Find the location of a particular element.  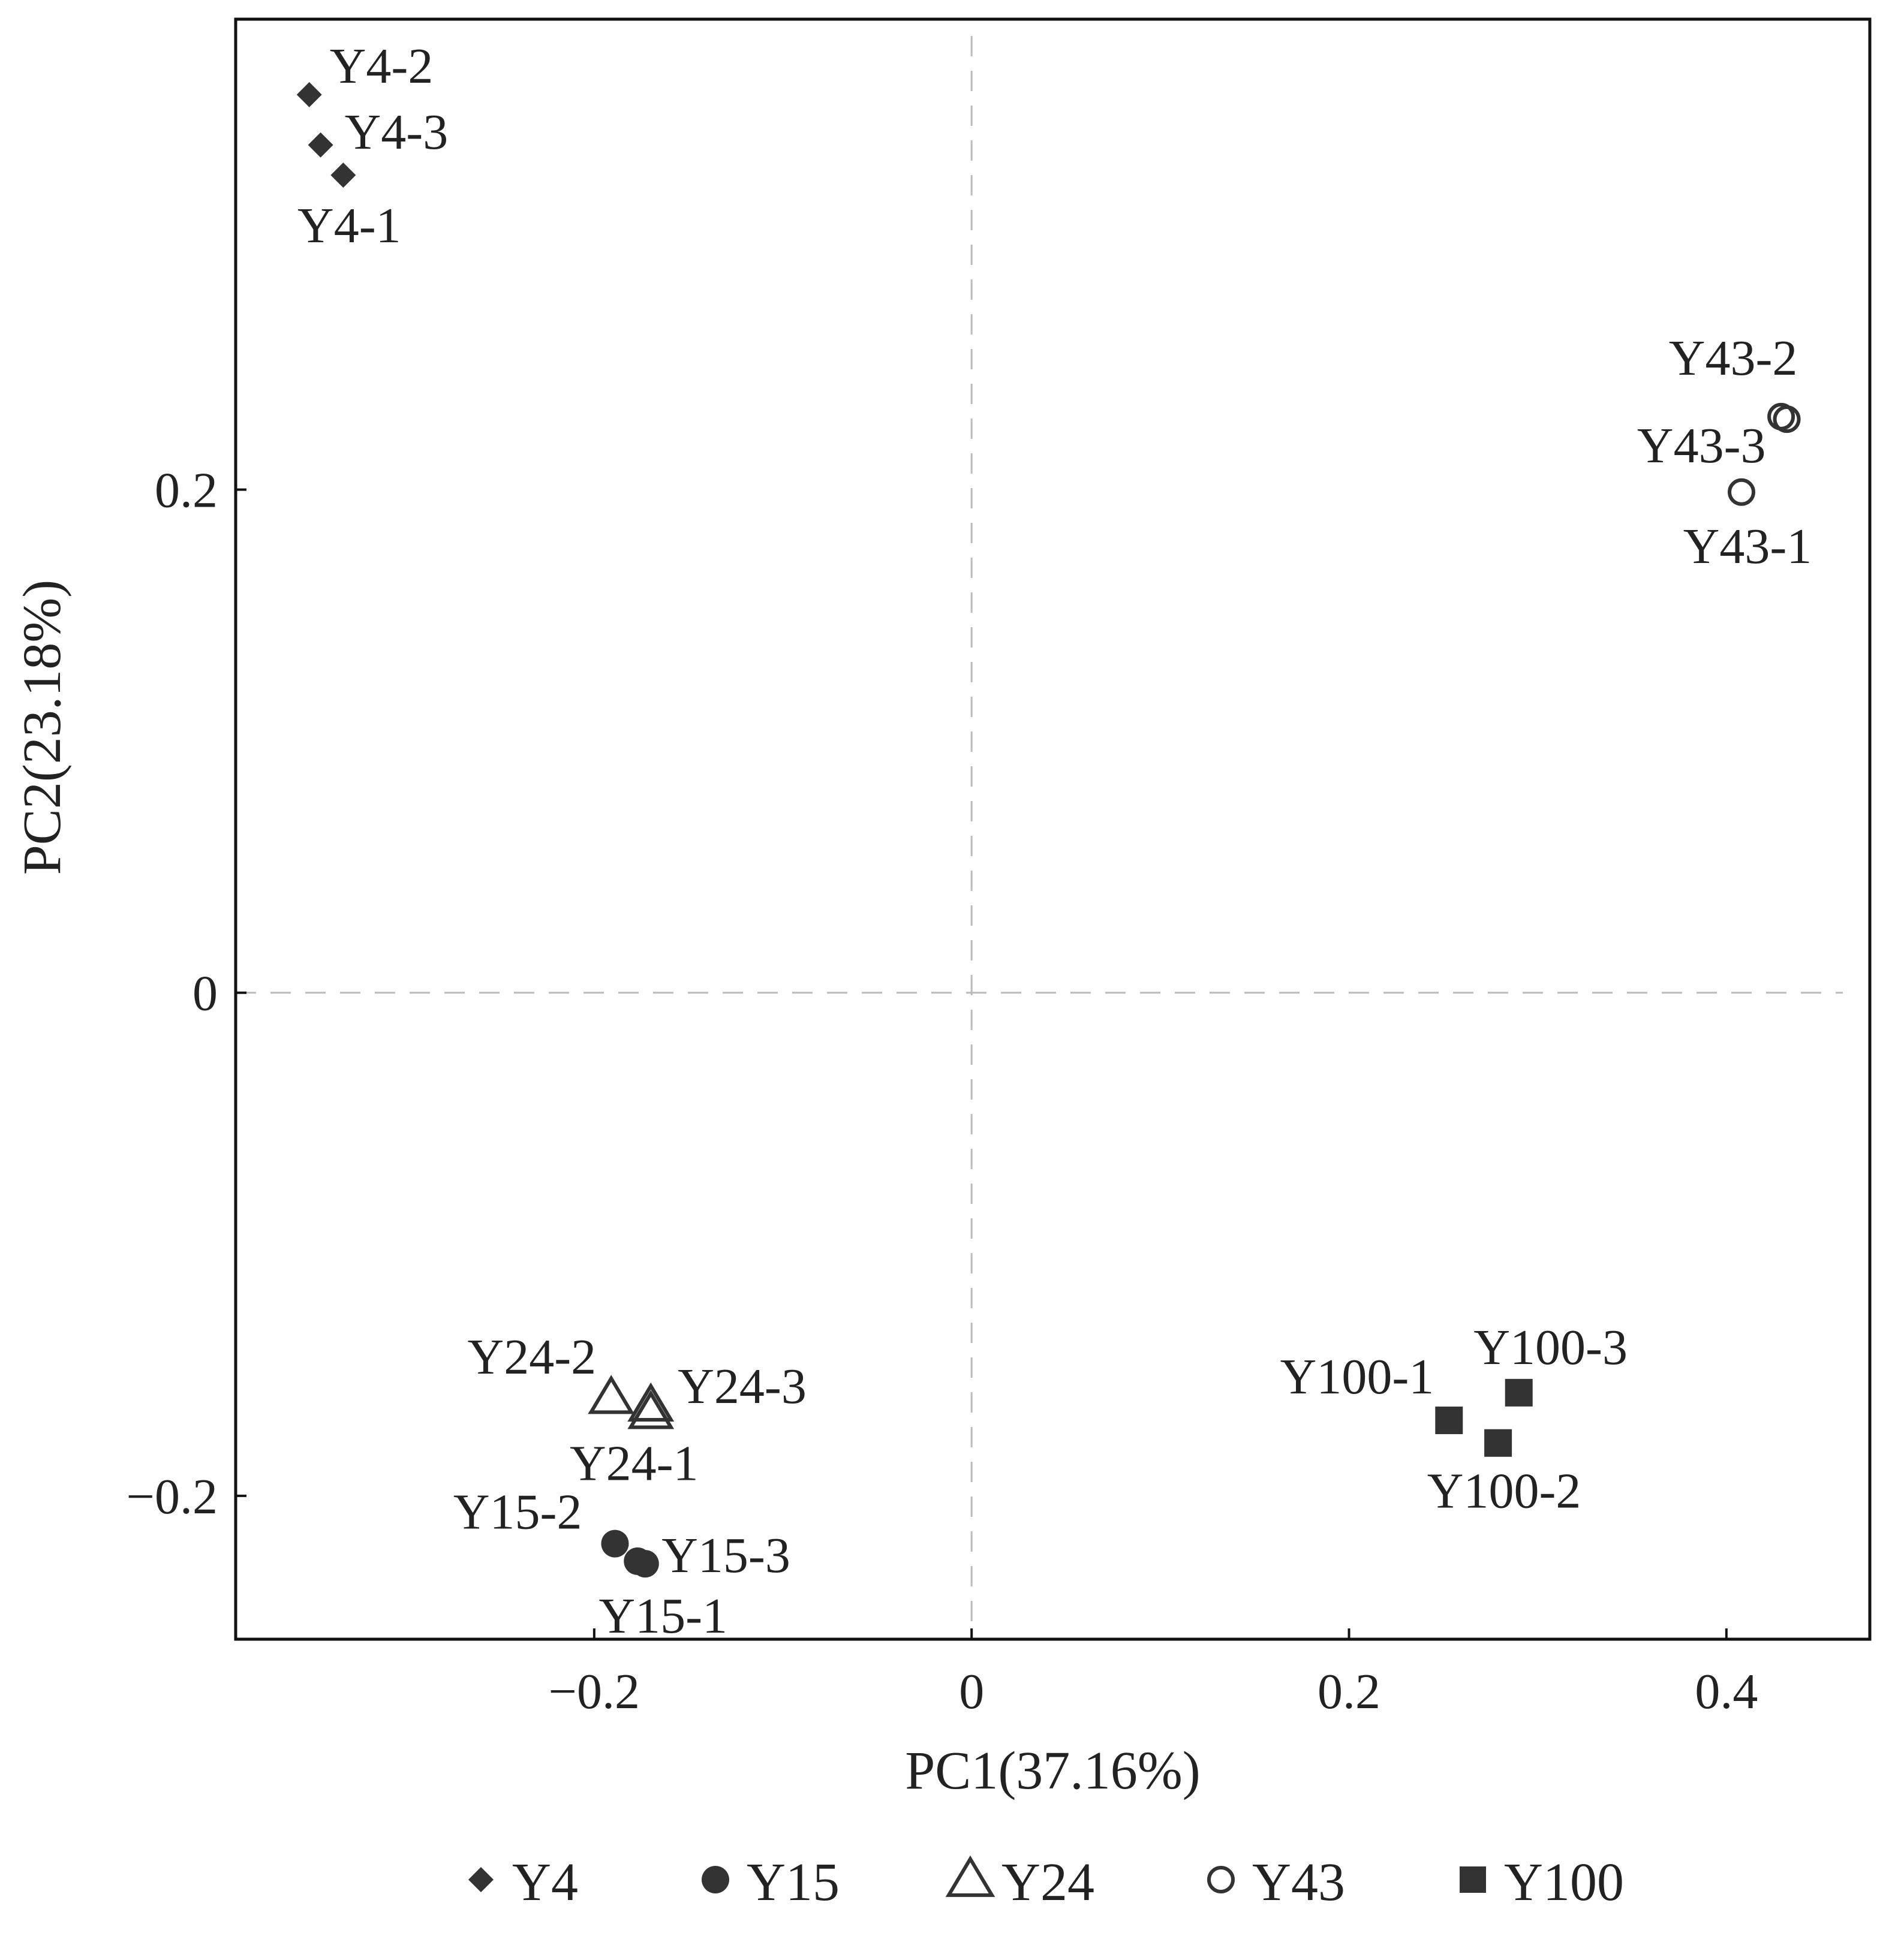

point-label: Y24-1 is located at coordinates (635, 1463).